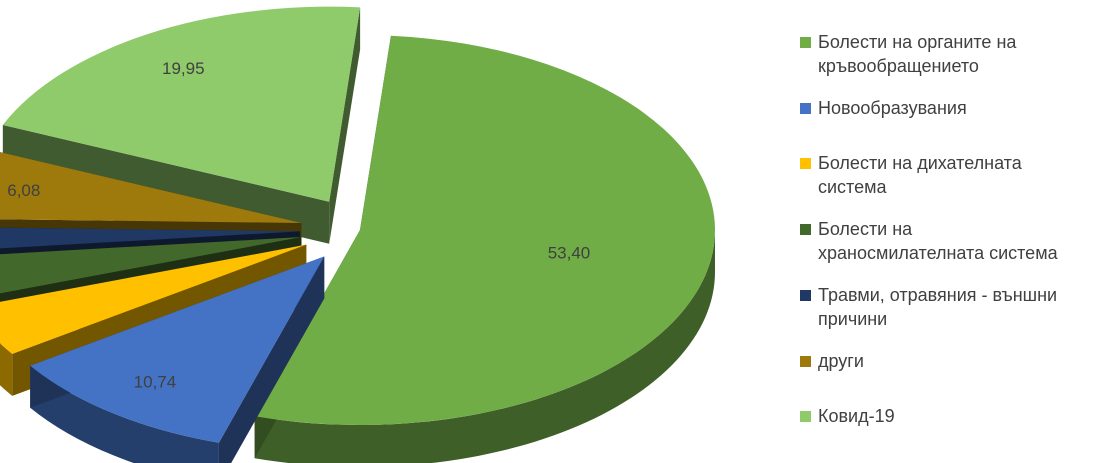 This screenshot has height=463, width=1111. I want to click on legend-label: Ковид-19, so click(856, 416).